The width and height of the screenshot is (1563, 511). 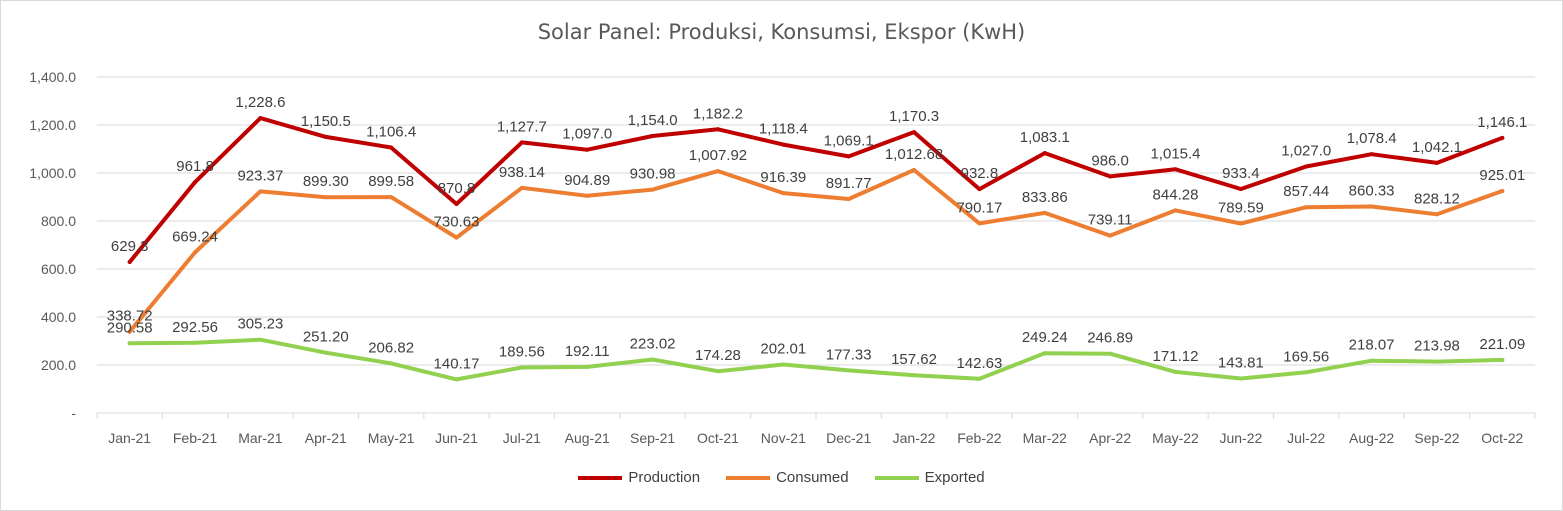 I want to click on legend-swatch-production, so click(x=600, y=477).